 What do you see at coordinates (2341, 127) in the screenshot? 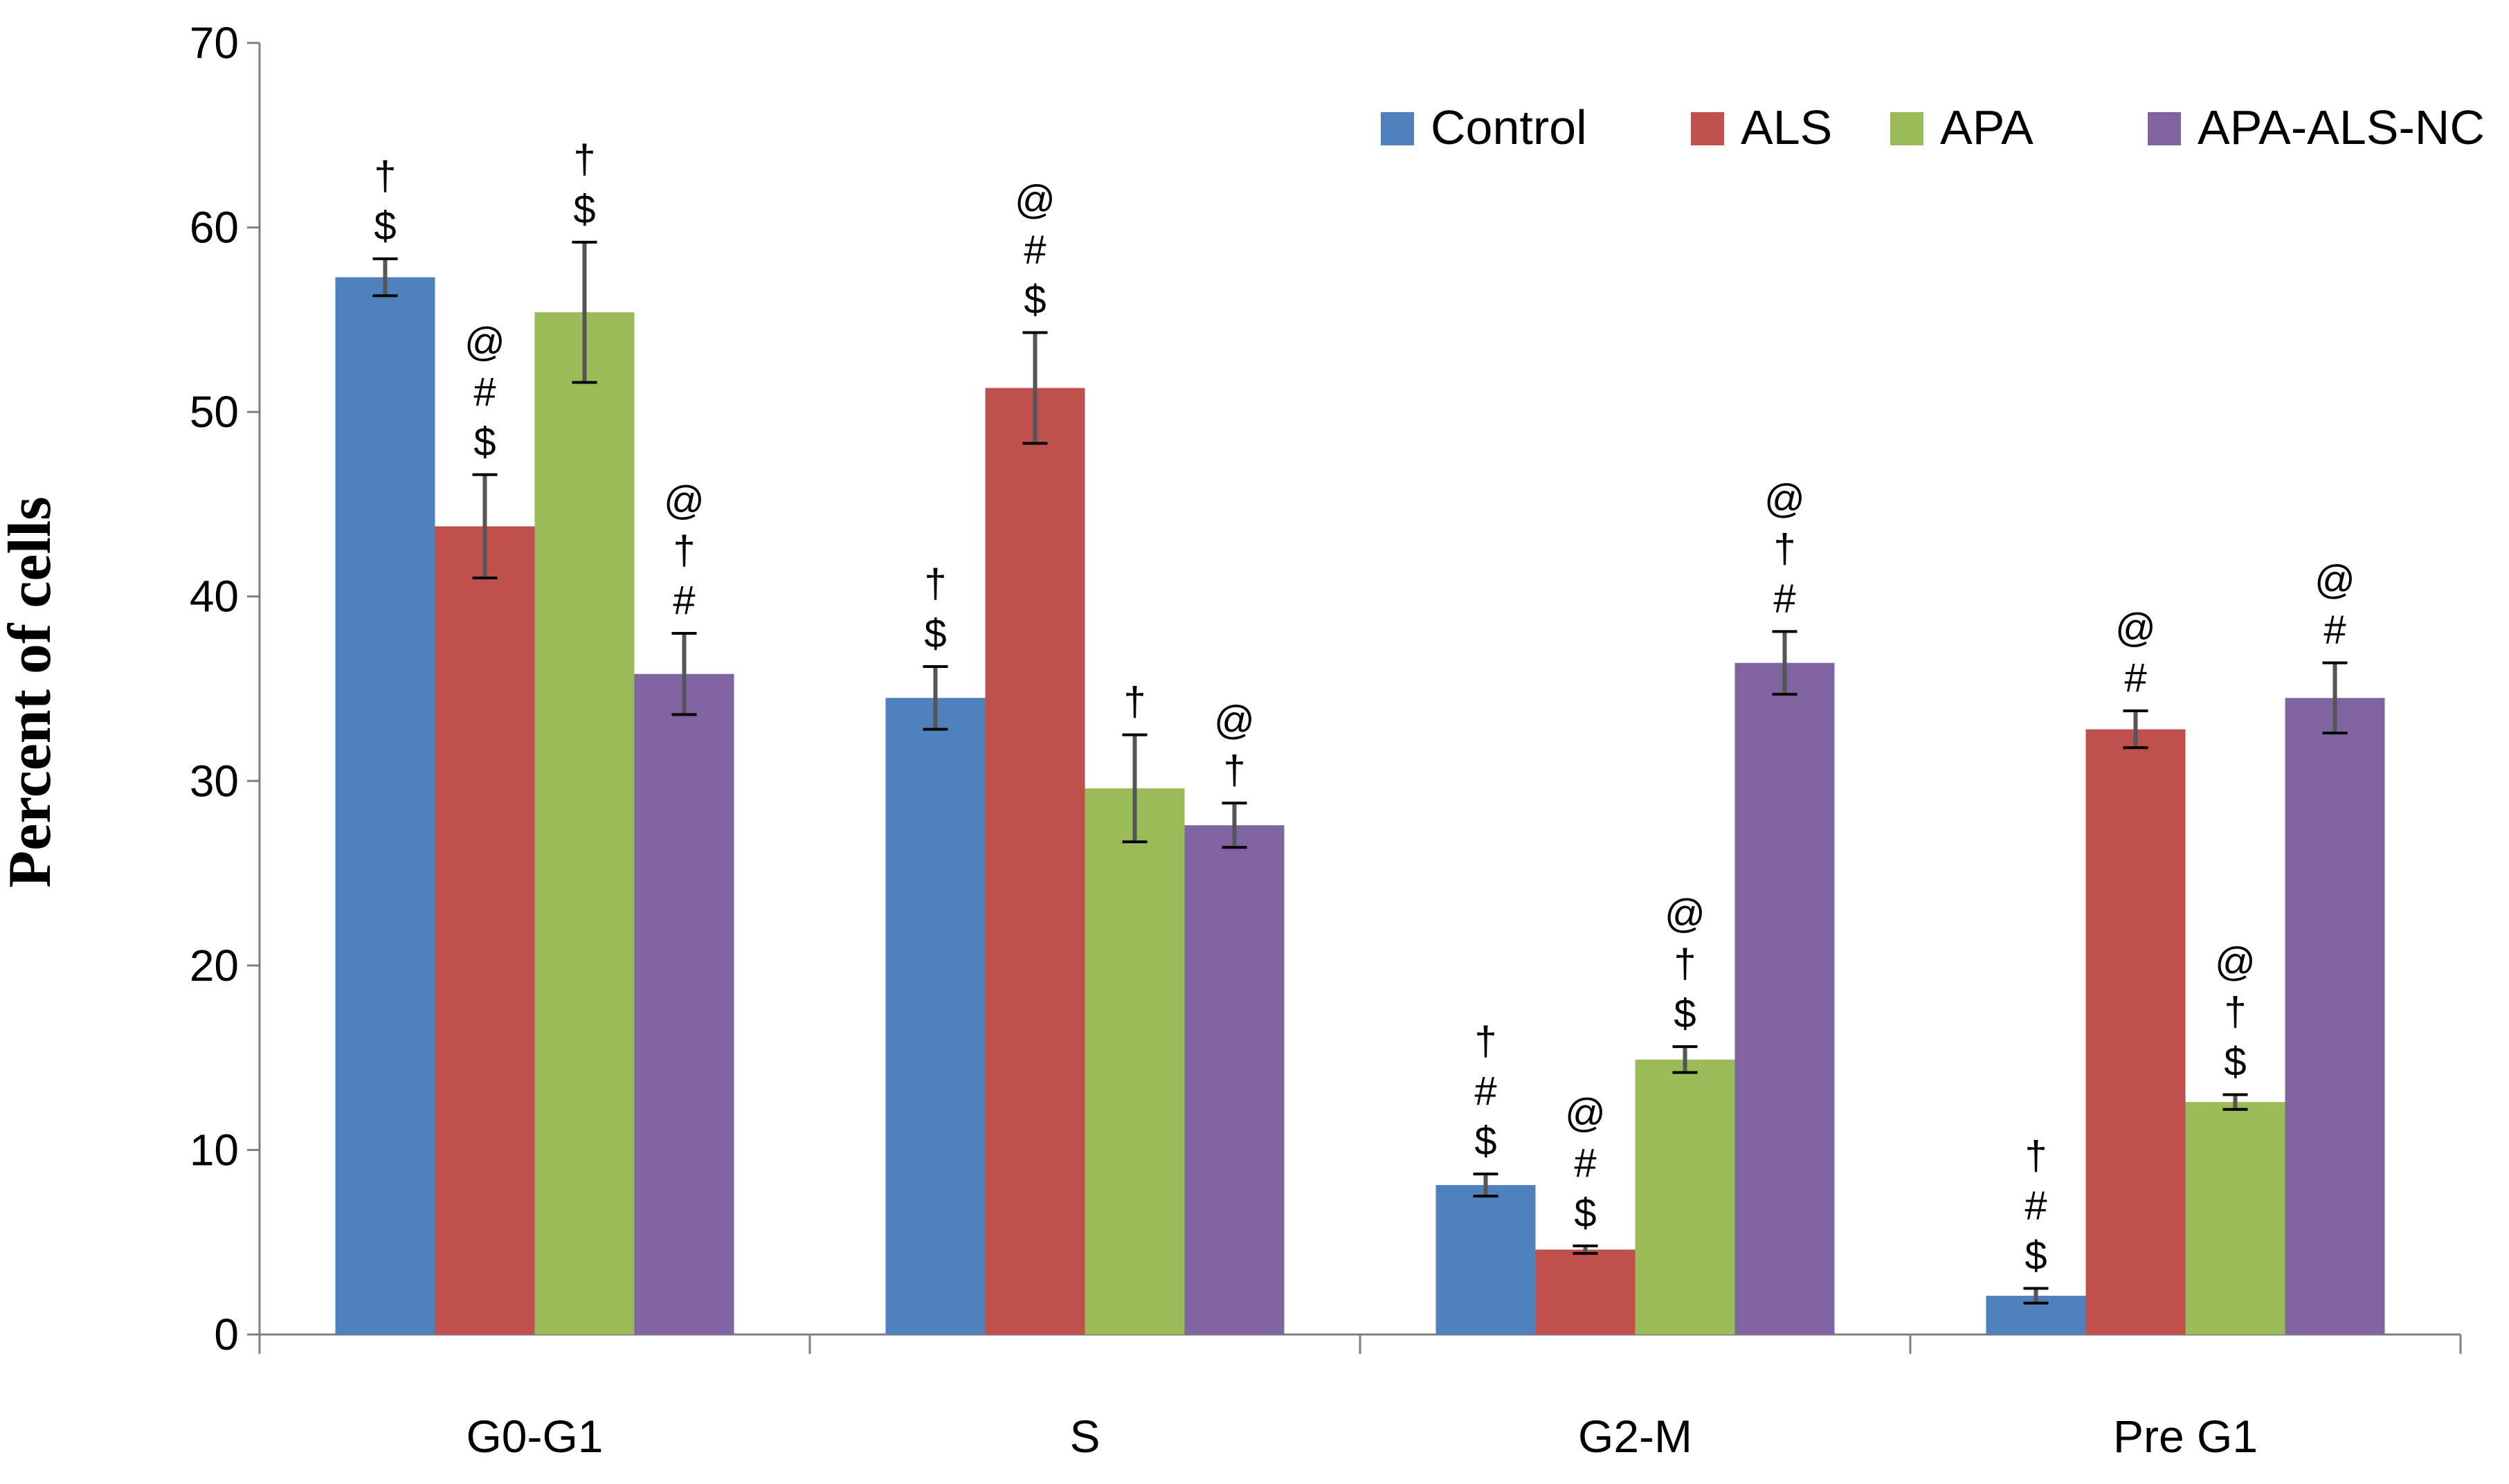
I see `legend-label: APA-ALS-NC` at bounding box center [2341, 127].